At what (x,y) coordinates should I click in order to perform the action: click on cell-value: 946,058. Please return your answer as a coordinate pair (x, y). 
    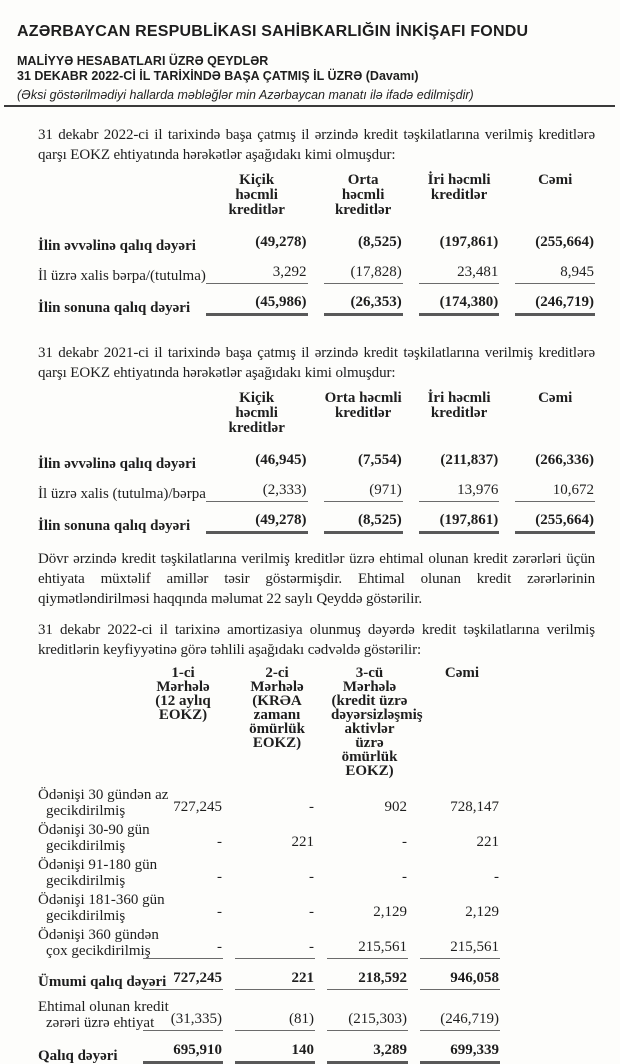
    Looking at the image, I should click on (460, 979).